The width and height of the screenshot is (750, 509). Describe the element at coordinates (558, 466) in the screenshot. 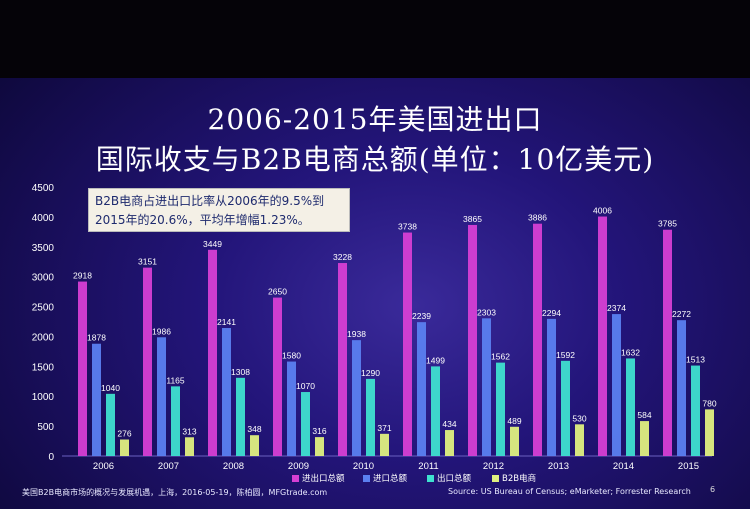

I see `x-tick-label: 2013` at that location.